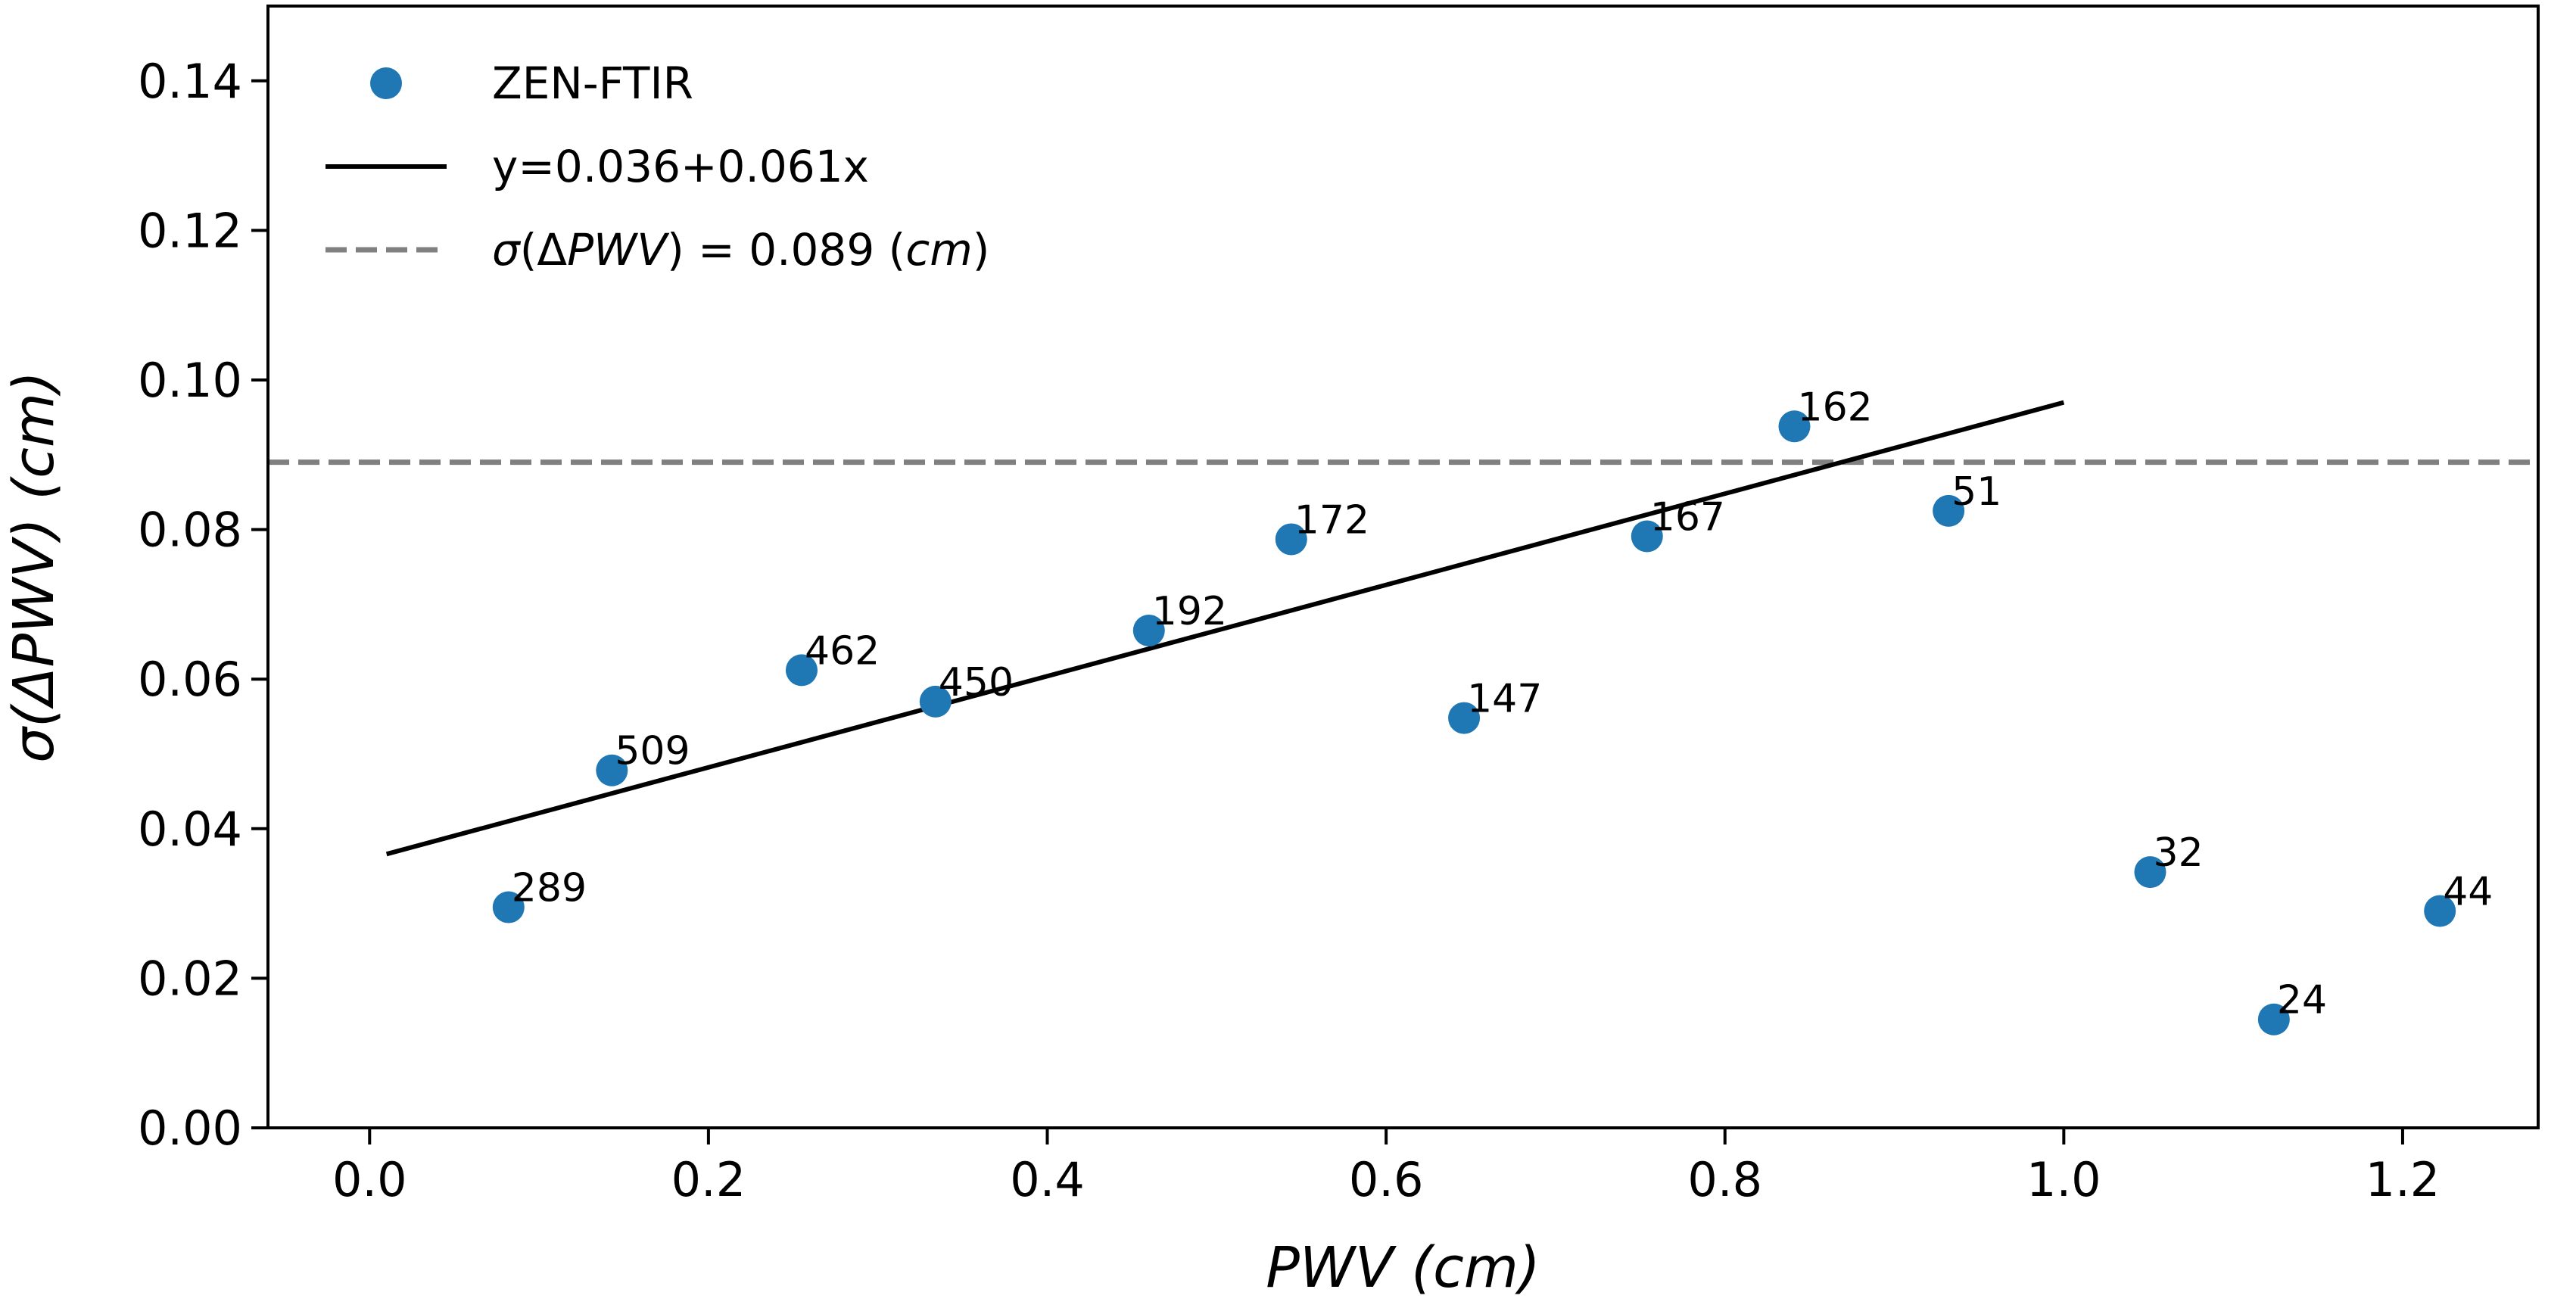 Image resolution: width=2576 pixels, height=1308 pixels. I want to click on data-point-label: 162, so click(1834, 407).